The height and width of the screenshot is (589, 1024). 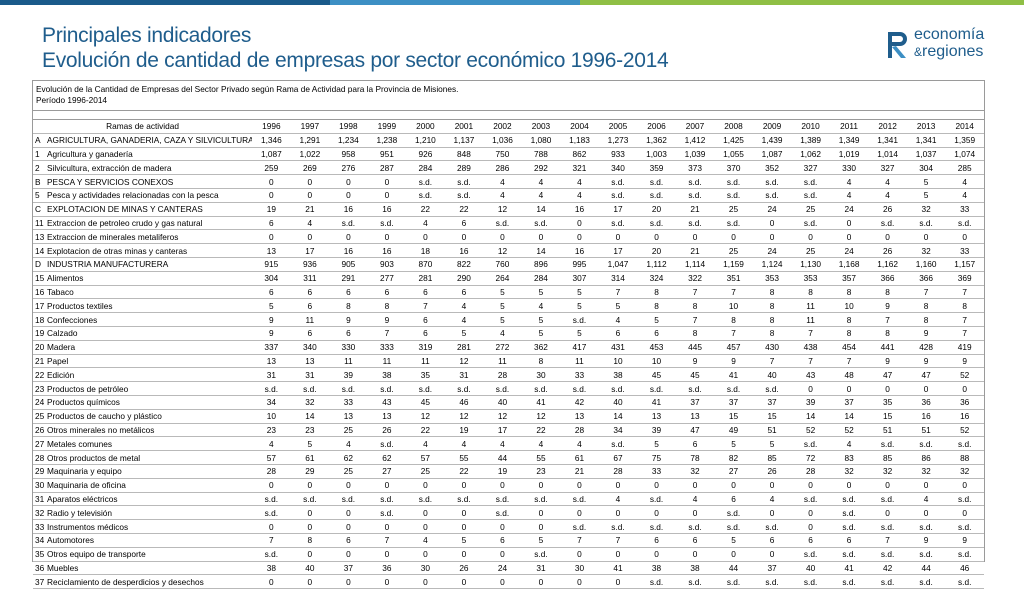 What do you see at coordinates (541, 278) in the screenshot?
I see `table-cell: 284` at bounding box center [541, 278].